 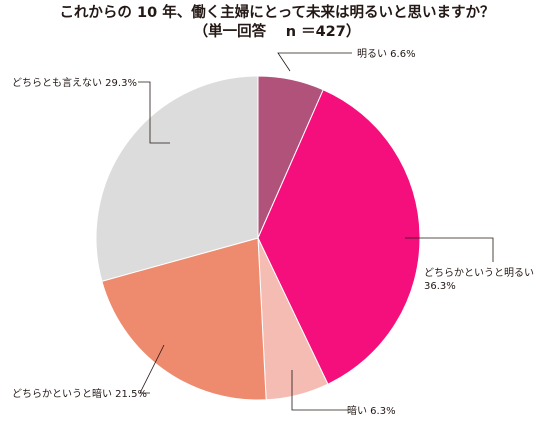 What do you see at coordinates (79, 393) in the screenshot?
I see `slice-label-3: どちらかというと暗い 21.5%` at bounding box center [79, 393].